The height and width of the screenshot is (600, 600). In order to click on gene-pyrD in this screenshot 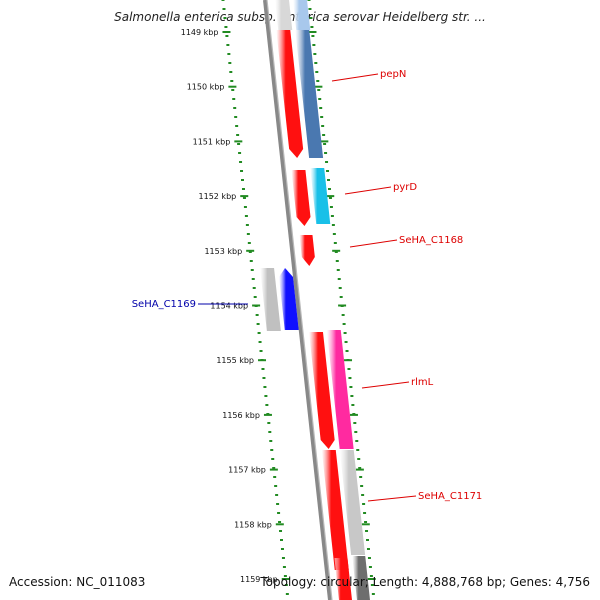, I will do `click(301, 198)`.